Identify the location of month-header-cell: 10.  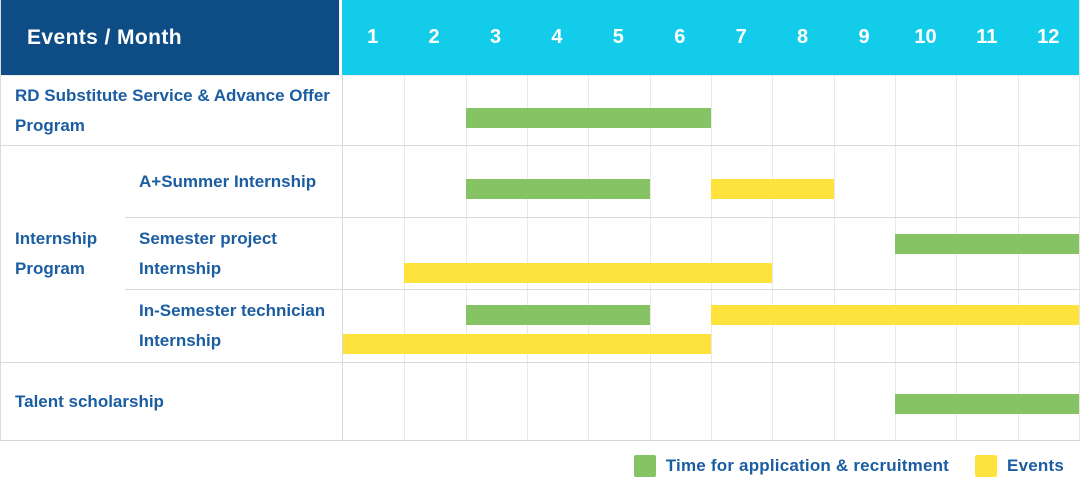
(925, 37).